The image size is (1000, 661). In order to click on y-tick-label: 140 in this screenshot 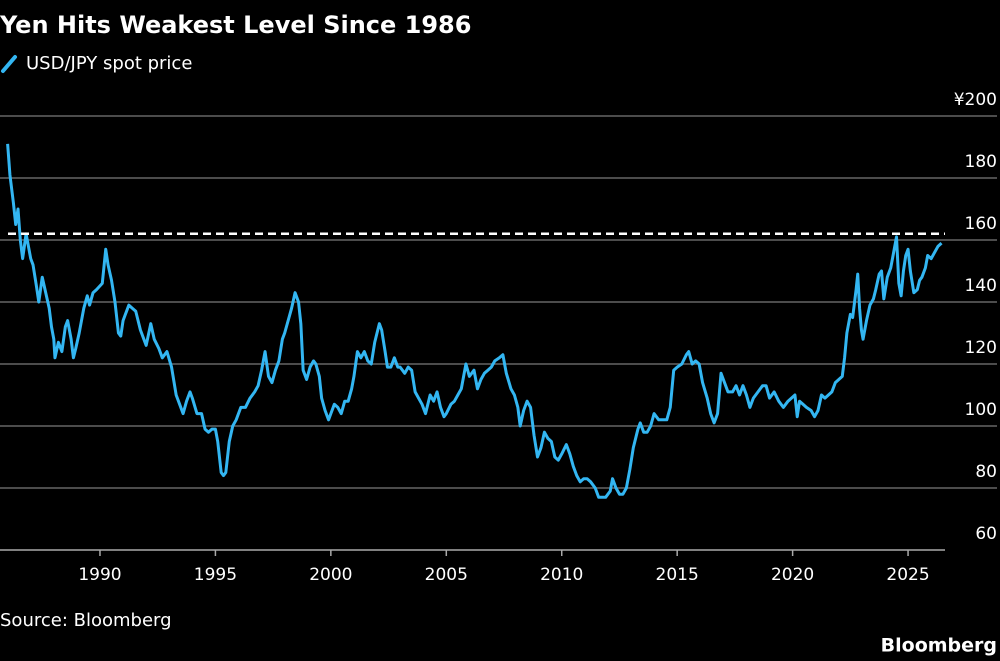, I will do `click(981, 286)`.